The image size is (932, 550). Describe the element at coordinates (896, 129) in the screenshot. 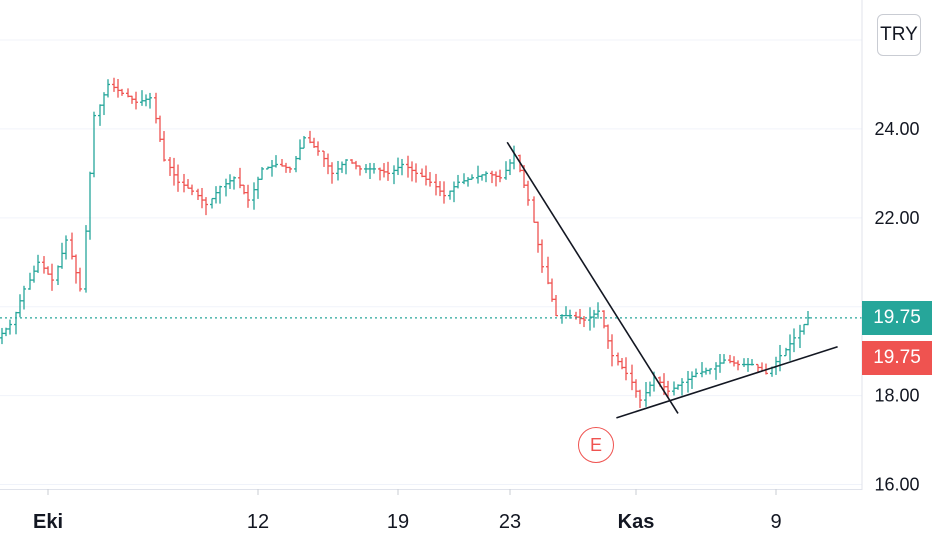

I see `y-tick-label: 24.00` at that location.